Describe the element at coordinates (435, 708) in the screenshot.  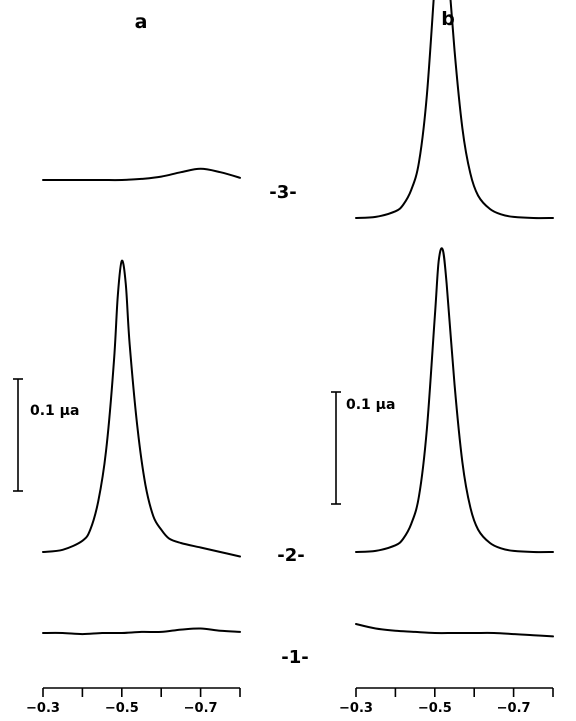
I see `panel-b-tick-label: −0.5` at that location.